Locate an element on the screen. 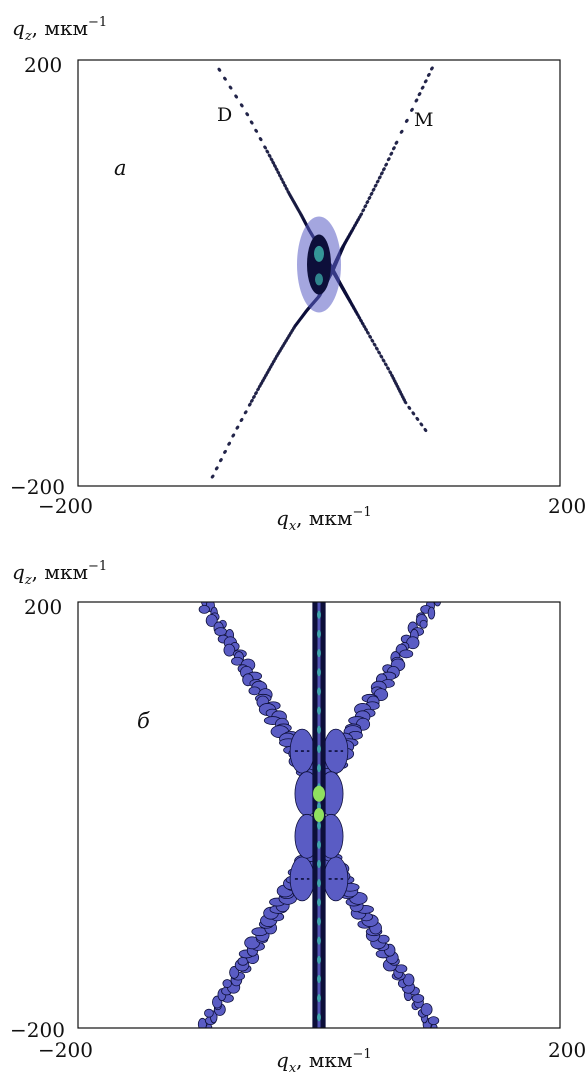 The height and width of the screenshot is (1077, 587). annotation-m: M is located at coordinates (424, 120).